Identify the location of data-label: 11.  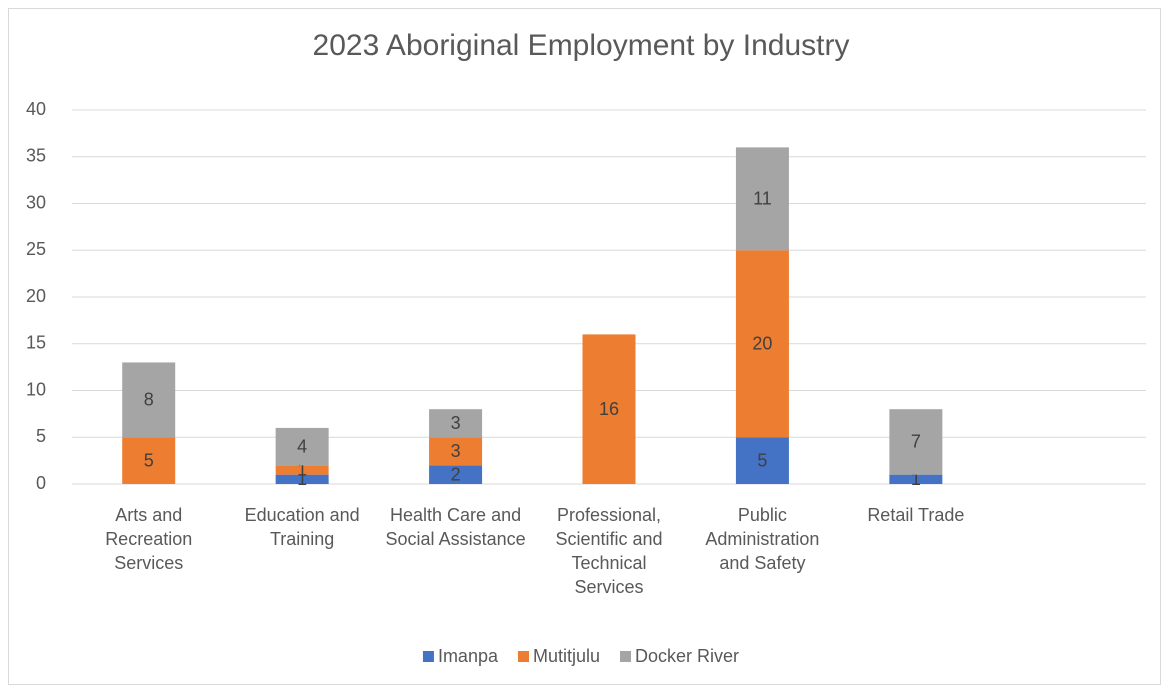
(762, 199).